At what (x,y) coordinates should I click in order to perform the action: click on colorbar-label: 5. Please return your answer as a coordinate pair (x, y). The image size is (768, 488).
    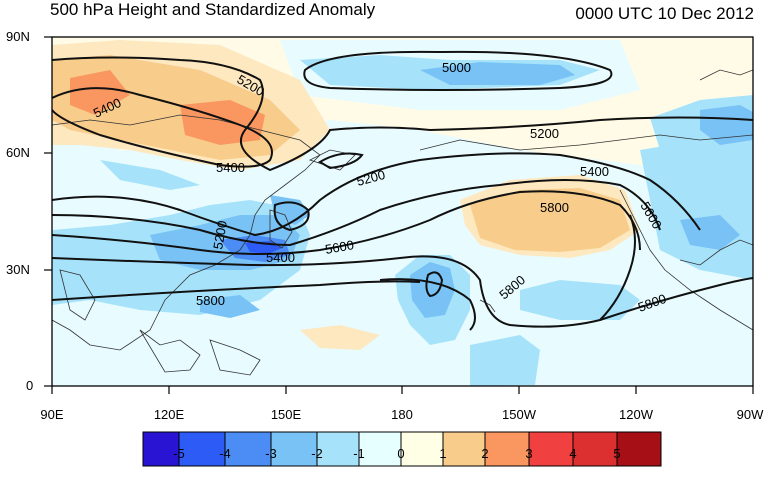
    Looking at the image, I should click on (617, 453).